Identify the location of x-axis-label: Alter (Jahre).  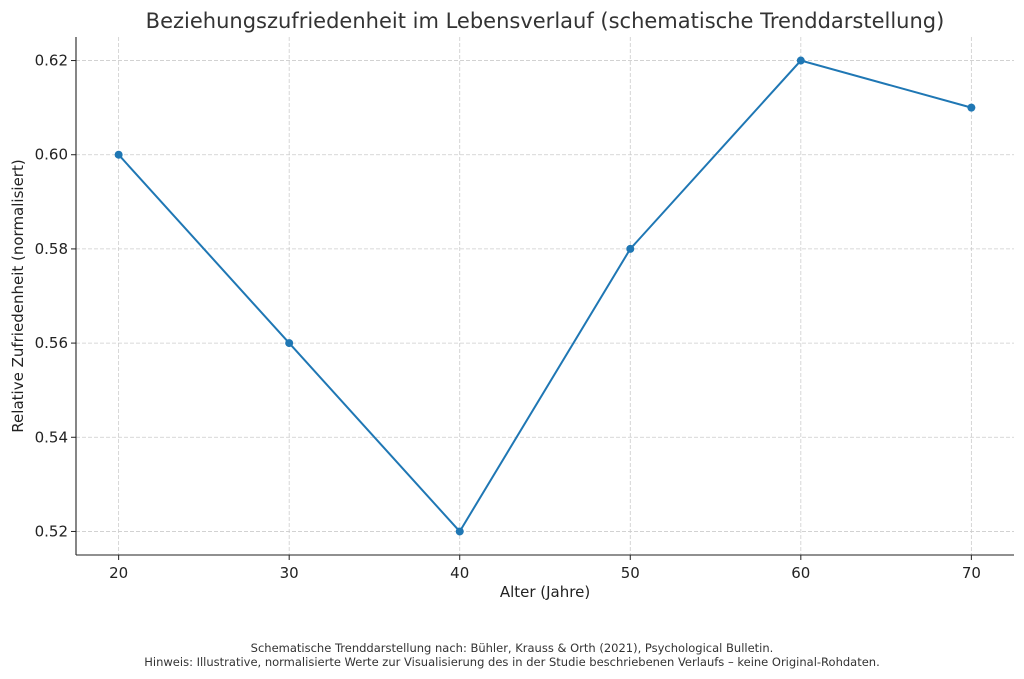
(545, 592).